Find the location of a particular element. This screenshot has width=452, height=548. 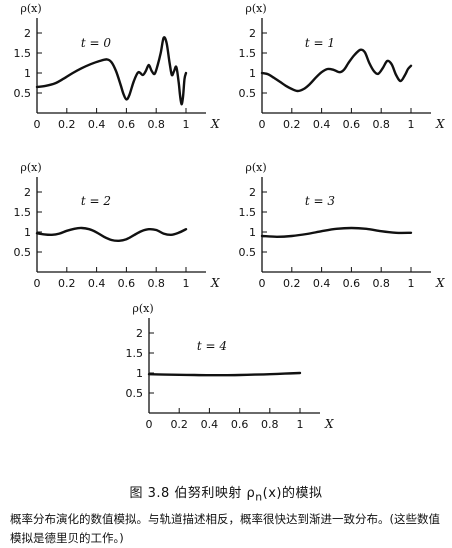

chart-panel-2: ρ(x) 0.5 1 1.5 2 0 0.2 0.4 0.6 0.8 1 Xt = 2 is located at coordinates (117, 225).